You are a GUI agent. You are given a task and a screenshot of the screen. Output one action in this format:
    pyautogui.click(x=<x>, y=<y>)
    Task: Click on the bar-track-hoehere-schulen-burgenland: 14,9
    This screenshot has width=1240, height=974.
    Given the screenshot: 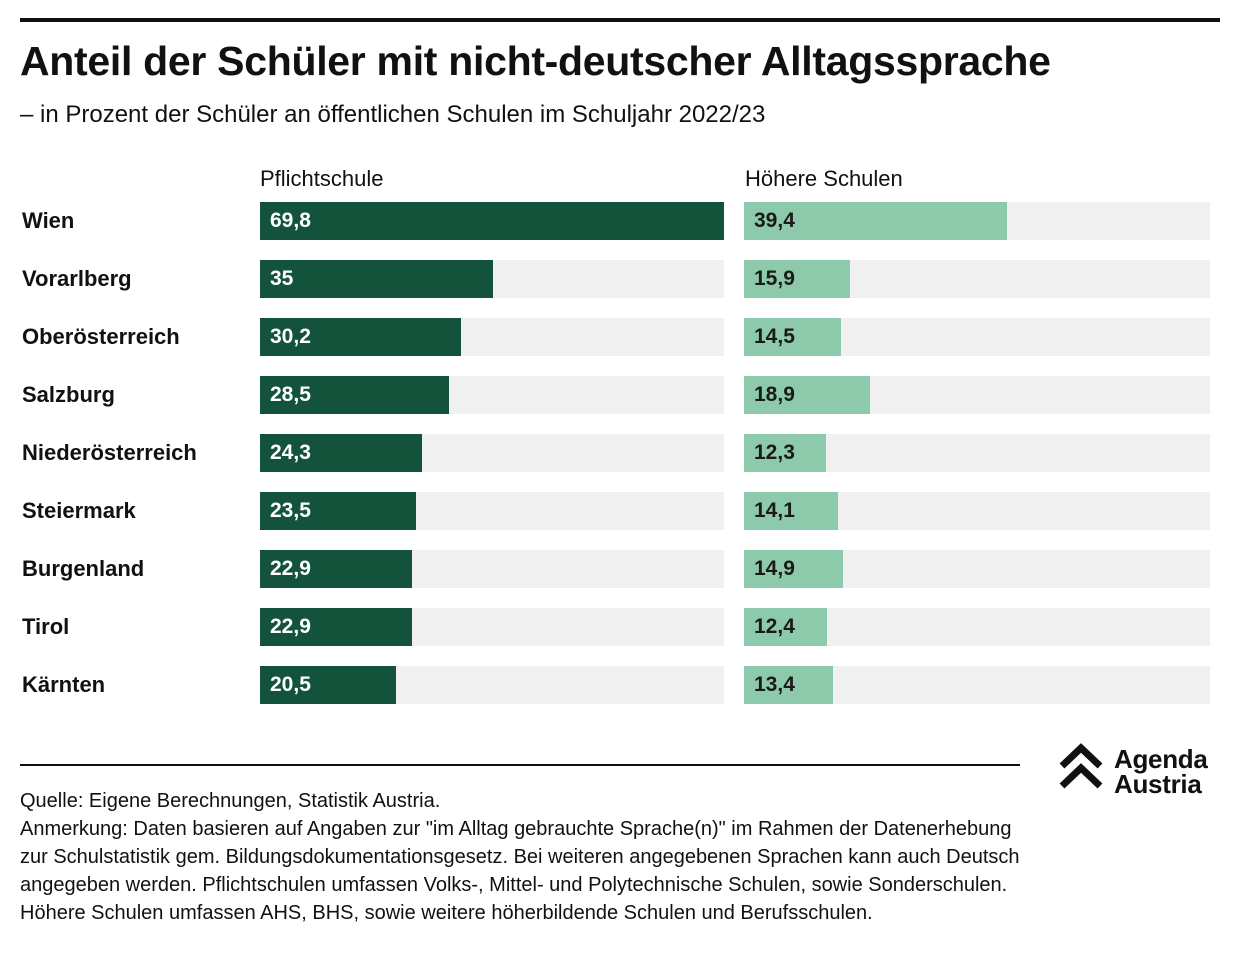 What is the action you would take?
    pyautogui.click(x=977, y=569)
    